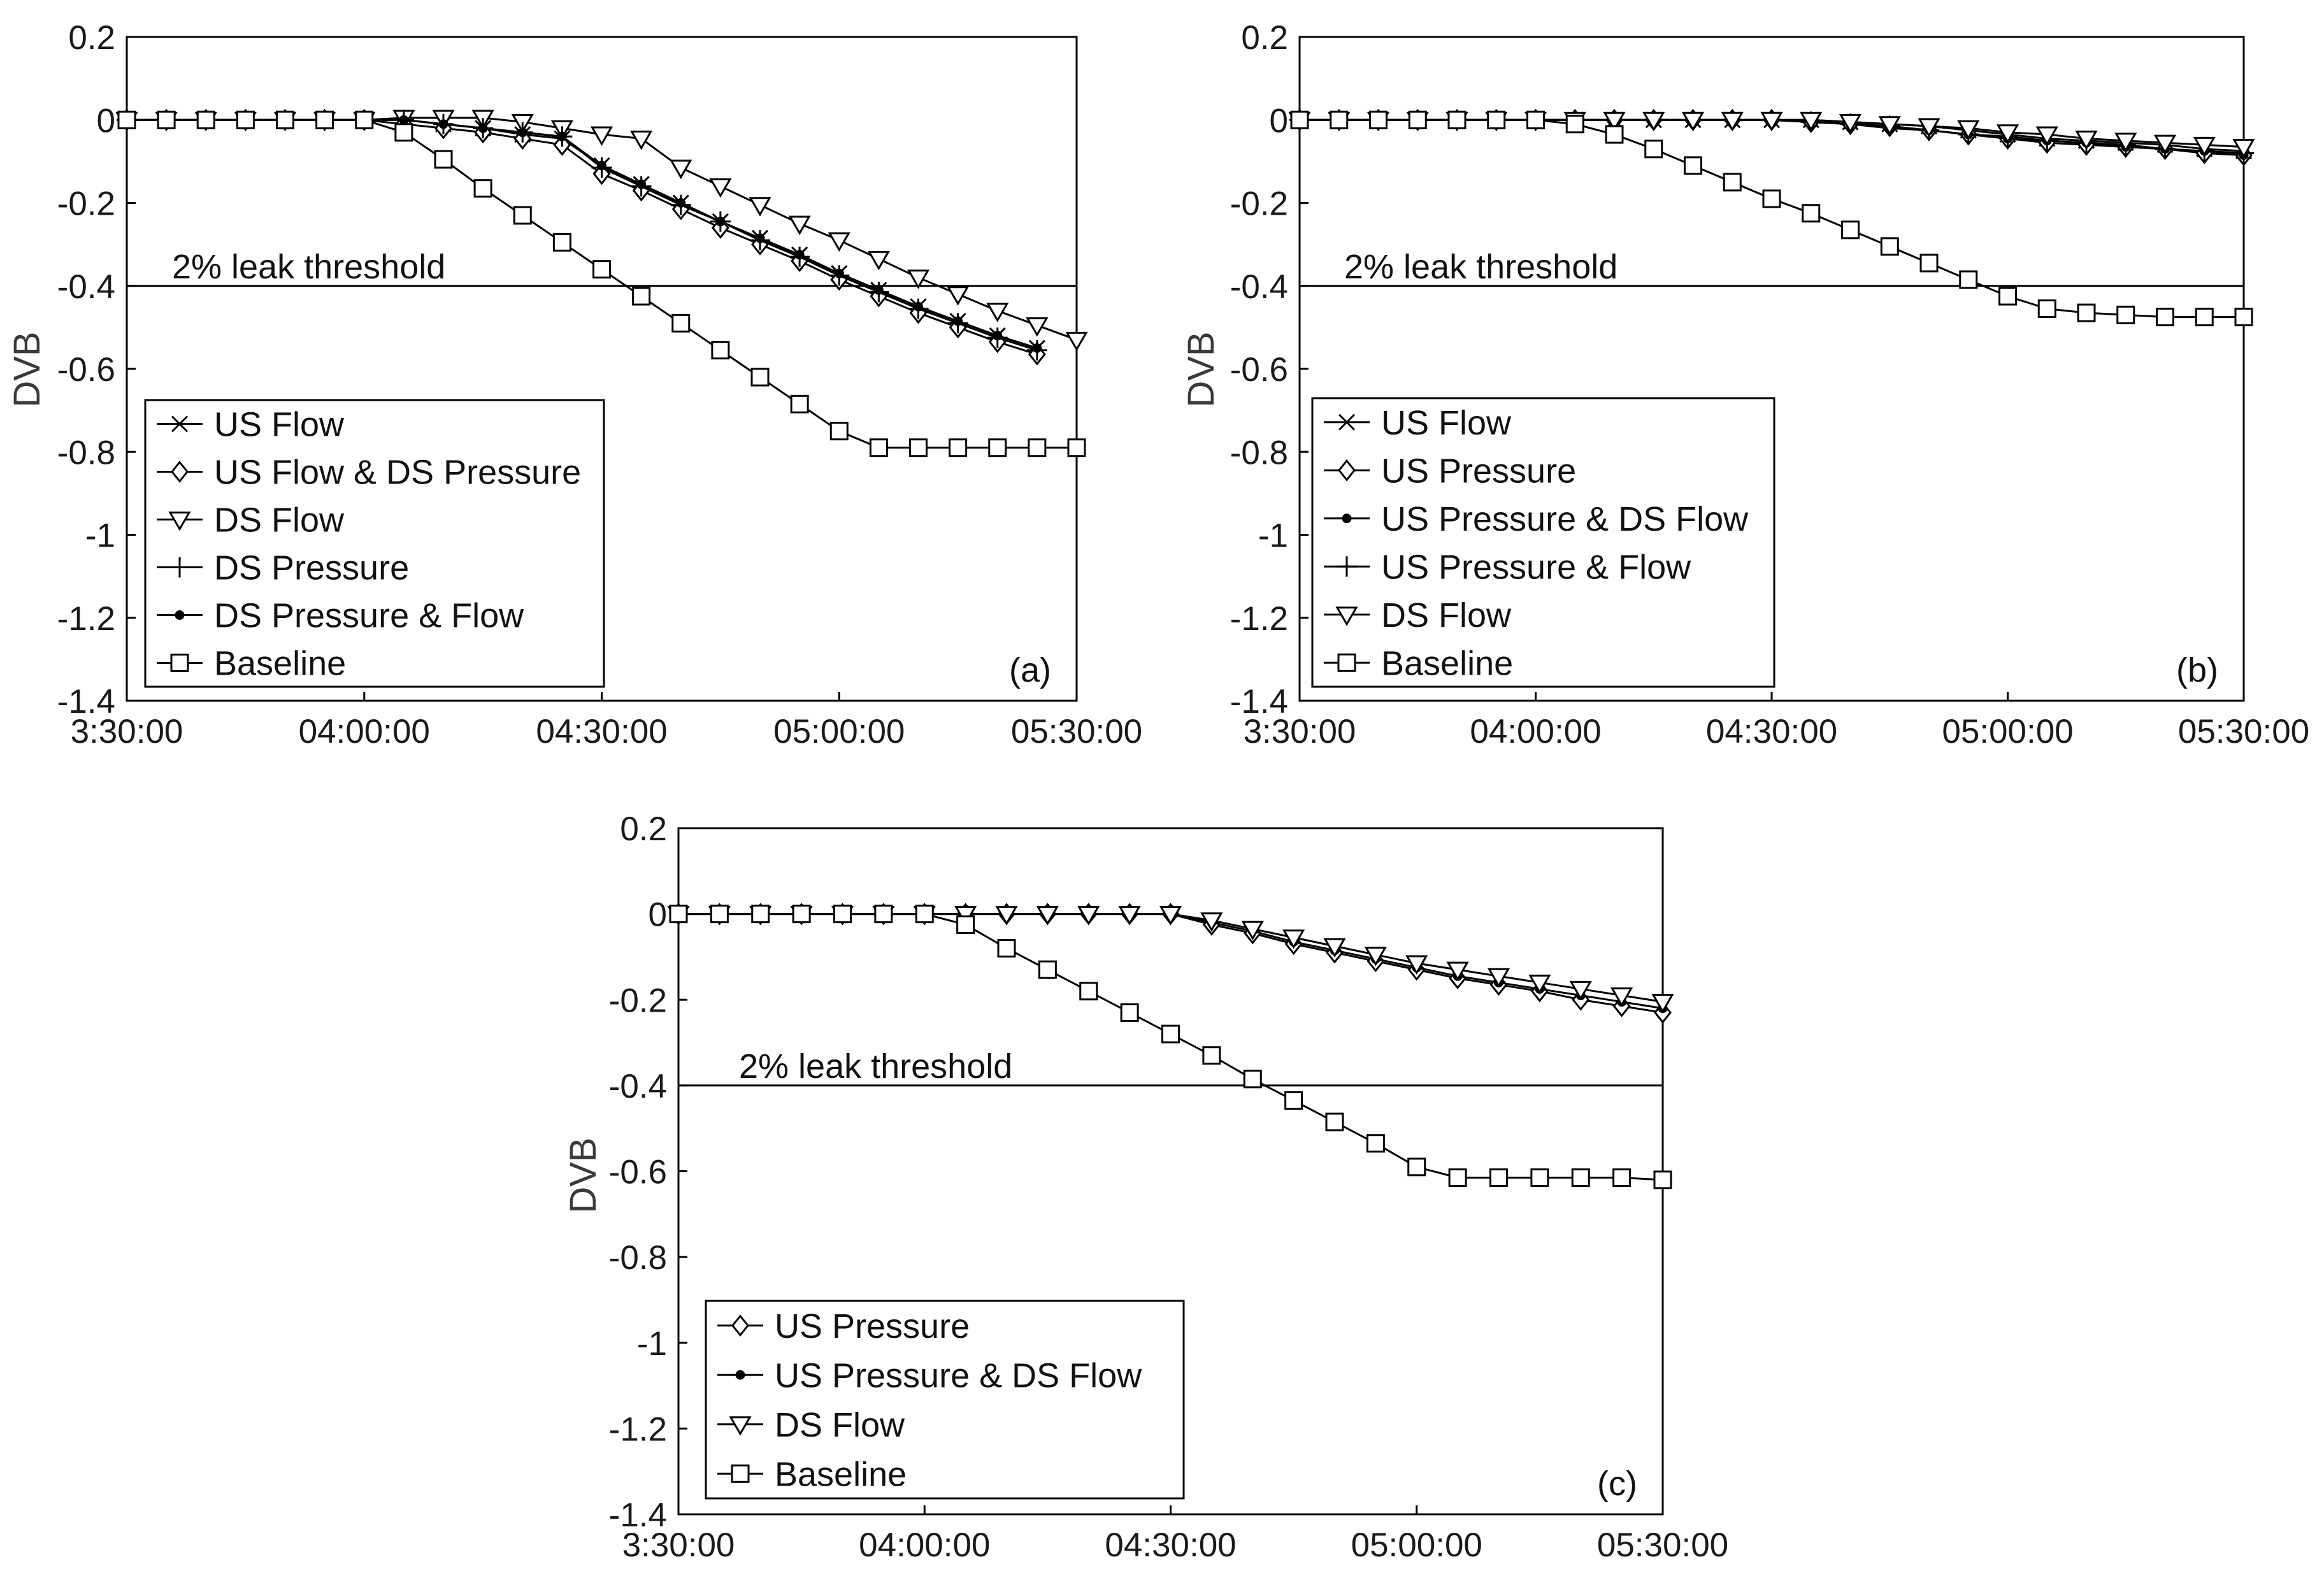 The width and height of the screenshot is (2324, 1578). What do you see at coordinates (100, 536) in the screenshot?
I see `y-tick-label: -1` at bounding box center [100, 536].